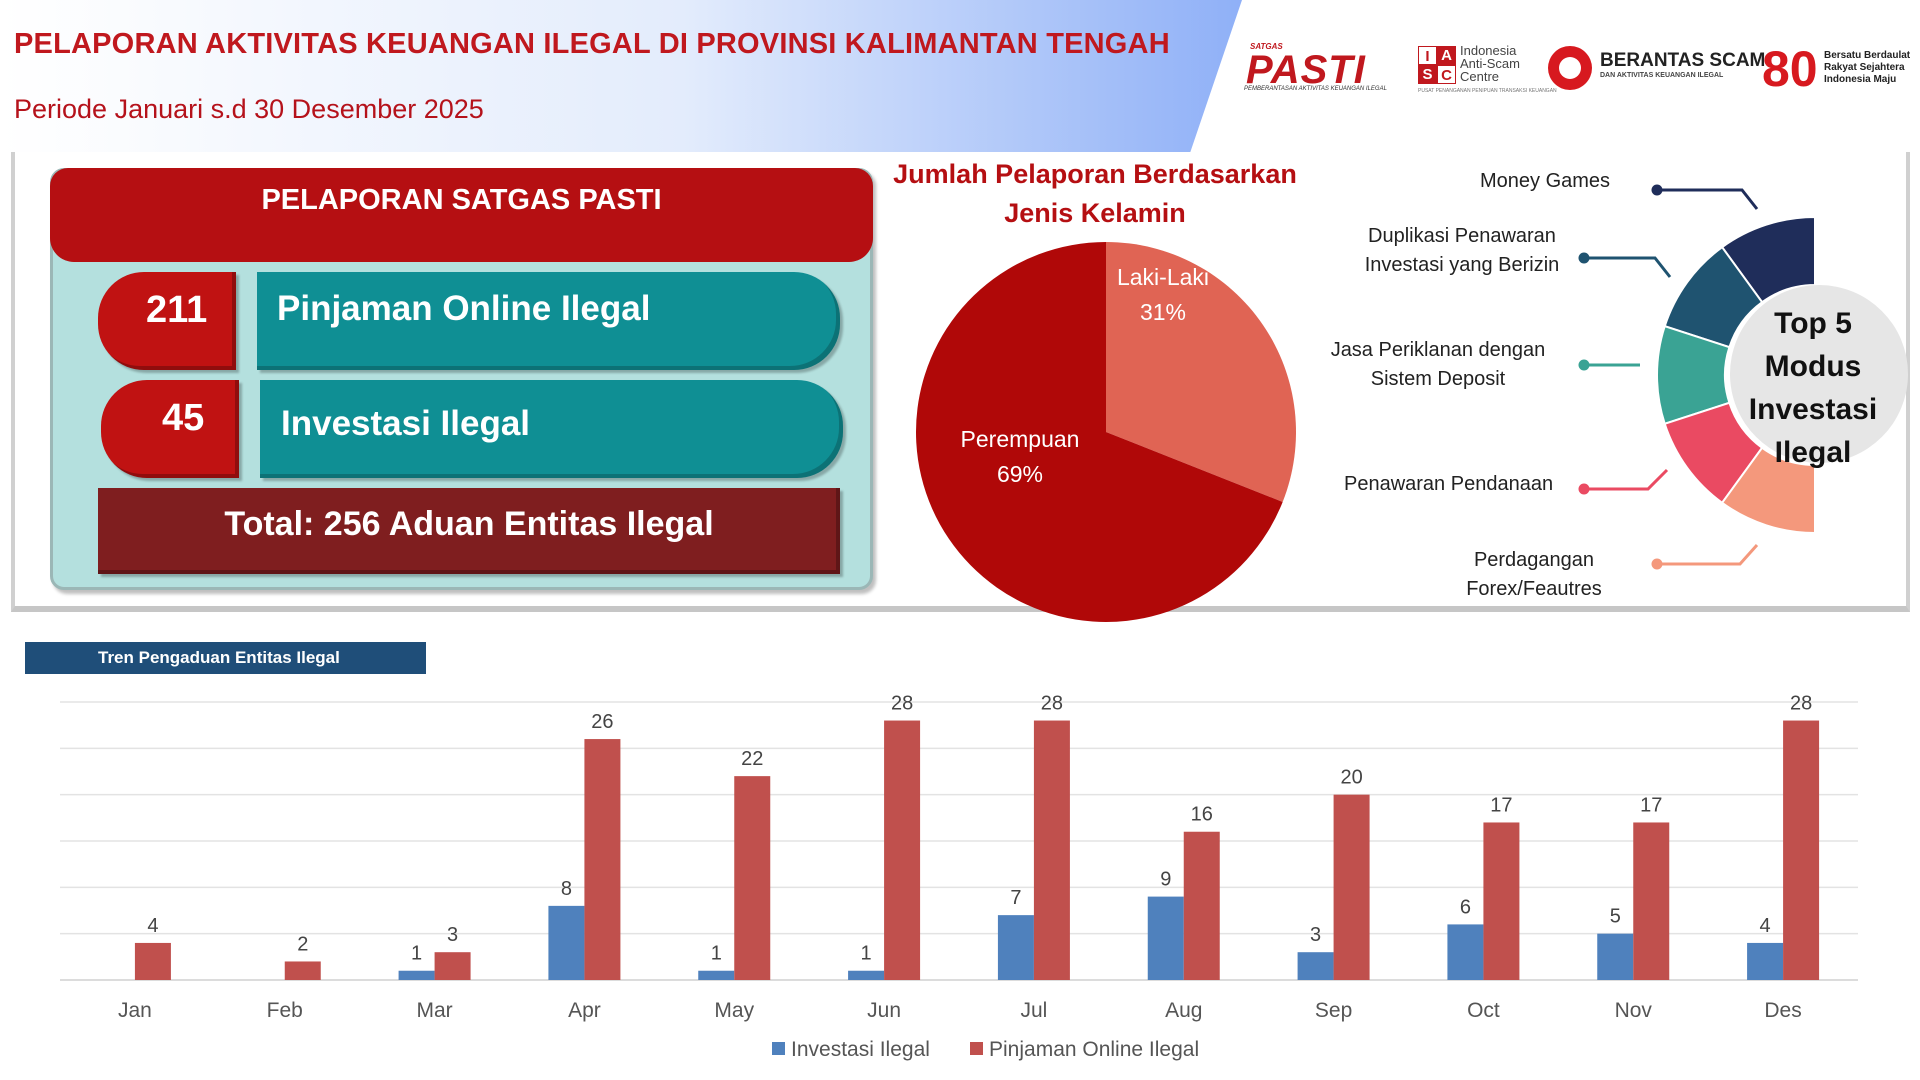 The height and width of the screenshot is (1080, 1920). I want to click on total-box, so click(469, 531).